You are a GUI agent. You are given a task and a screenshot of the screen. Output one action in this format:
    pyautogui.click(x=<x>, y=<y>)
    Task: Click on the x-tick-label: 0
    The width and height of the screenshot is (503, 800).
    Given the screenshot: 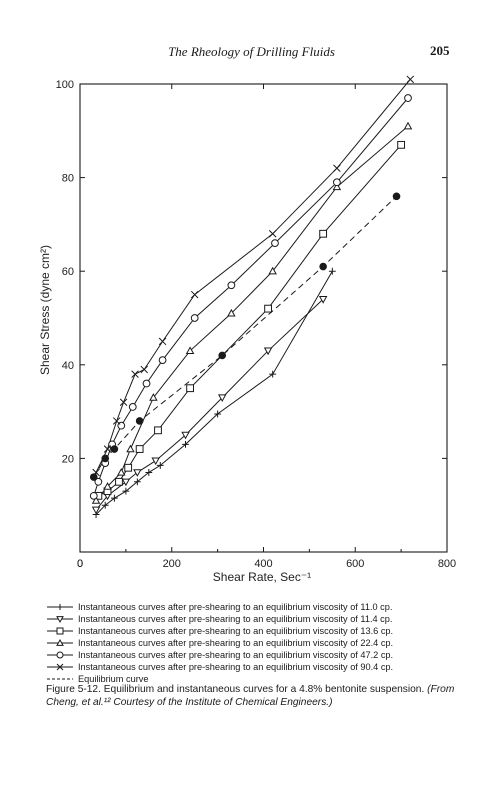 What is the action you would take?
    pyautogui.click(x=80, y=564)
    